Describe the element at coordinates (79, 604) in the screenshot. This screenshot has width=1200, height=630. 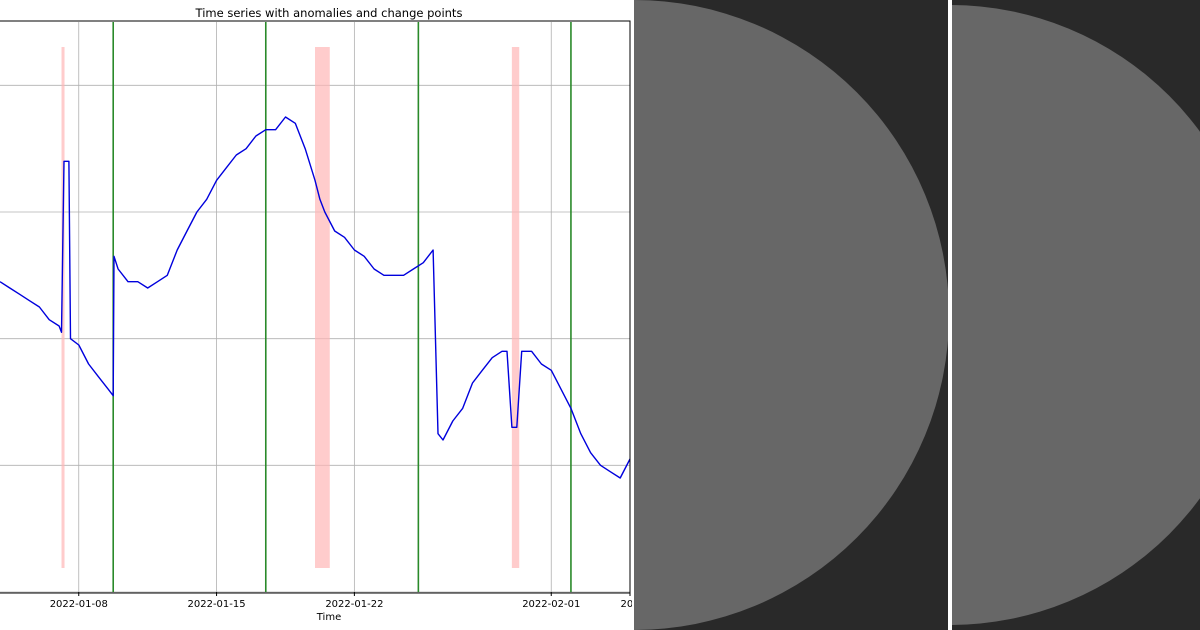
I see `x-tick-label: 2022-01-08` at that location.